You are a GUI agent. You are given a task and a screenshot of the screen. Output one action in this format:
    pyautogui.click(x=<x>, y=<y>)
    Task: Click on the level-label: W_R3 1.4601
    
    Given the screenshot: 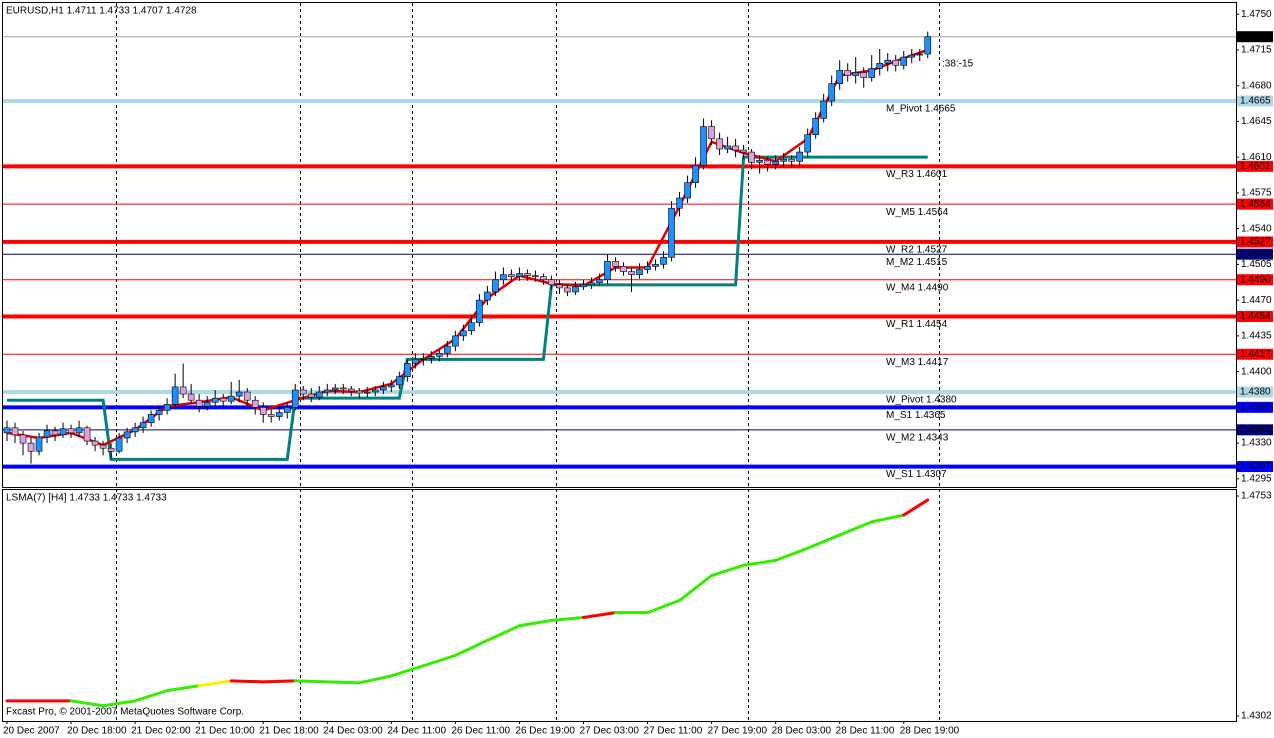 What is the action you would take?
    pyautogui.click(x=917, y=174)
    